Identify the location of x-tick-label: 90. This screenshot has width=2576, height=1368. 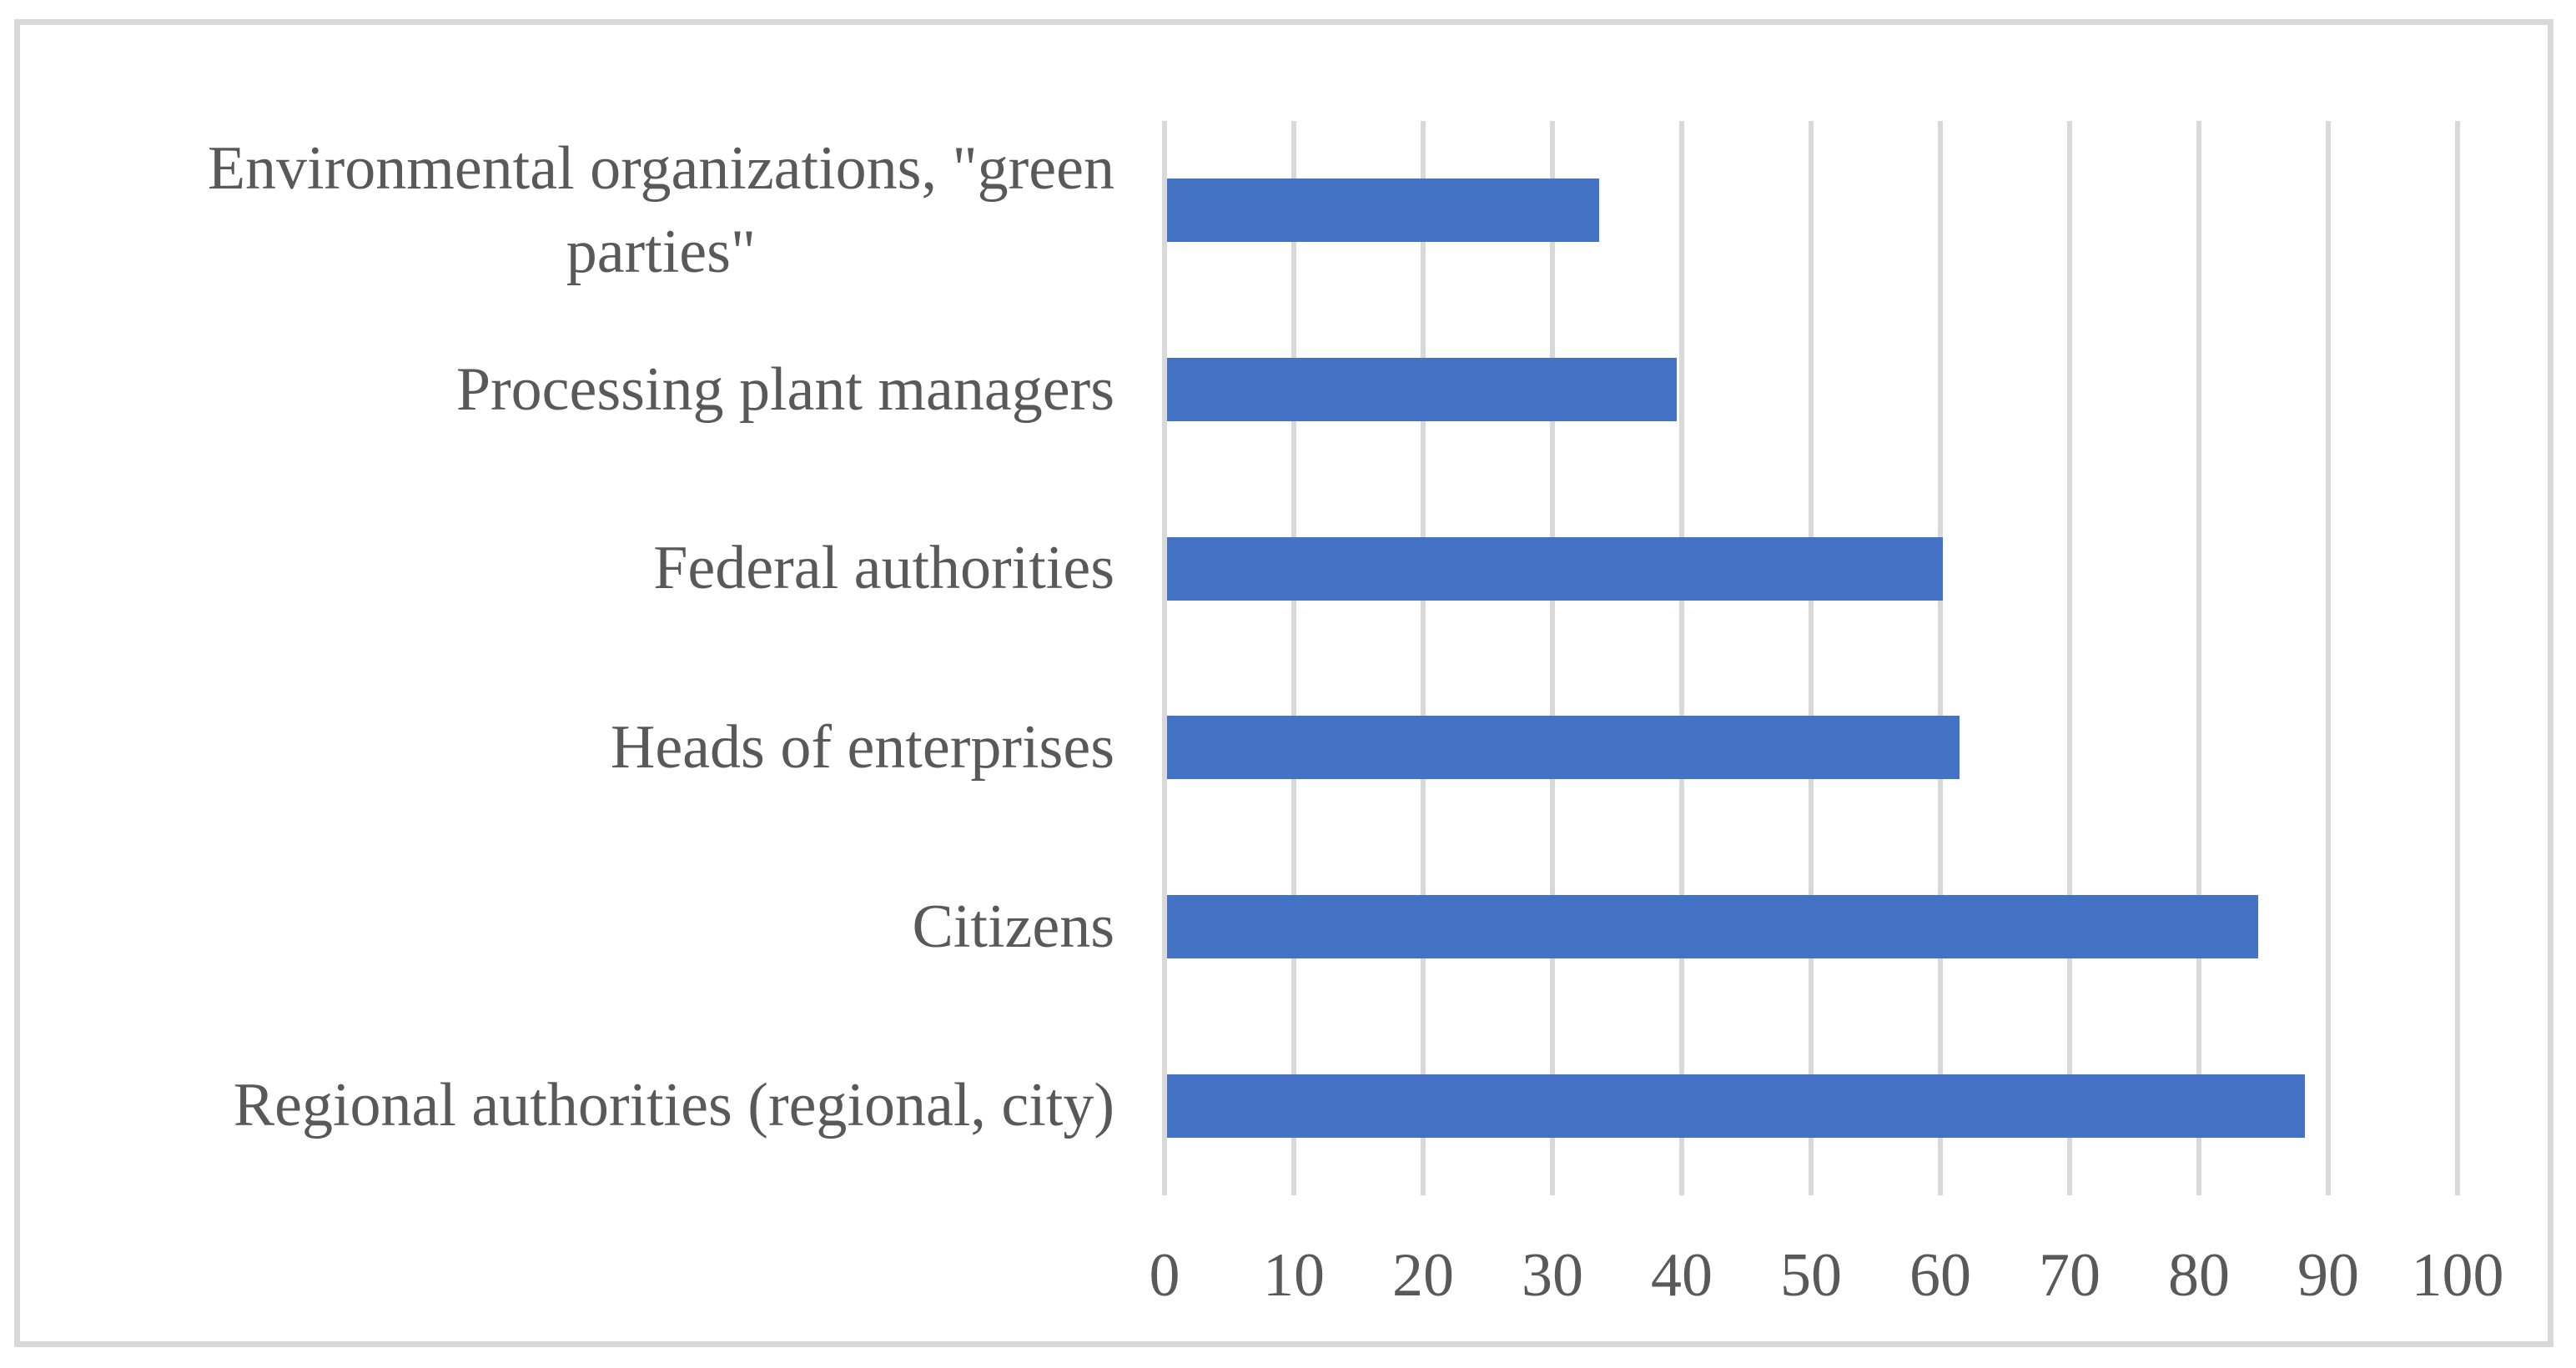
(2328, 1275).